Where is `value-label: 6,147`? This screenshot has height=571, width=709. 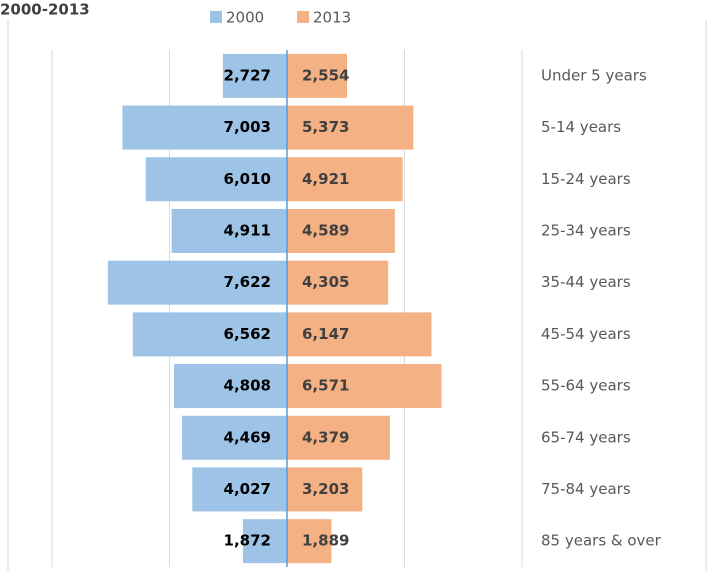 value-label: 6,147 is located at coordinates (325, 334).